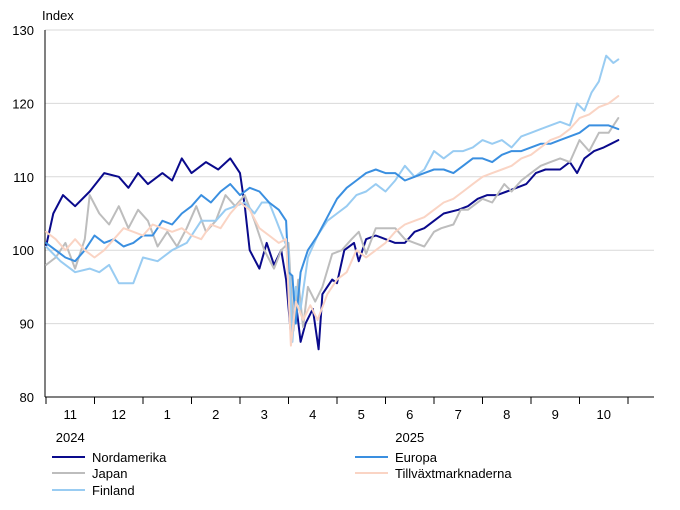 Image resolution: width=680 pixels, height=510 pixels. I want to click on y-tick-label: 90, so click(27, 324).